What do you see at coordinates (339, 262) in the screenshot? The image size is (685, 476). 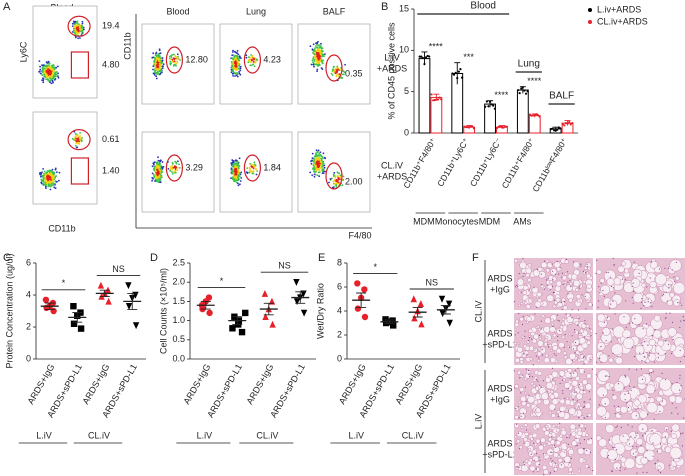 I see `y-tick-label: 8` at bounding box center [339, 262].